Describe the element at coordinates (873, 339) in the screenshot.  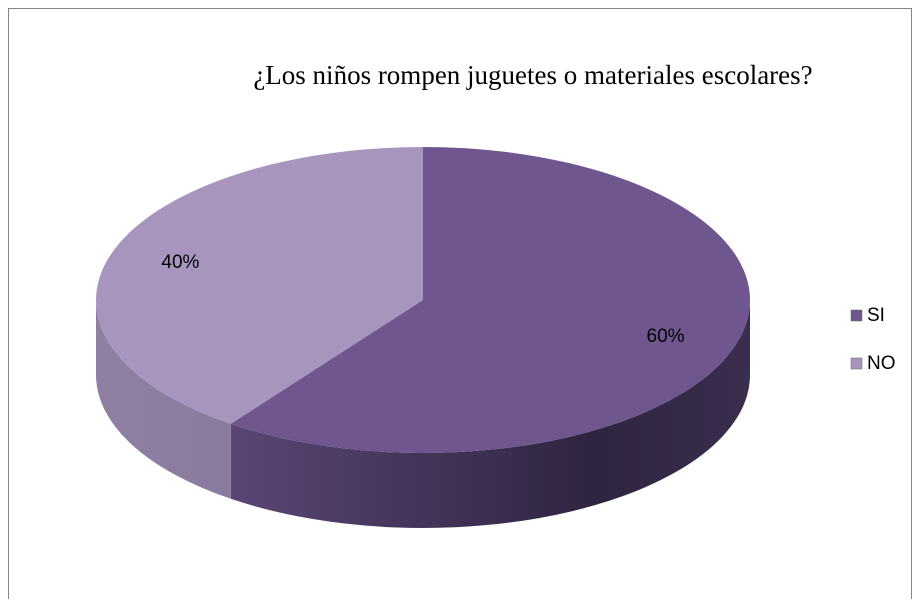
I see `legend: SI NO` at that location.